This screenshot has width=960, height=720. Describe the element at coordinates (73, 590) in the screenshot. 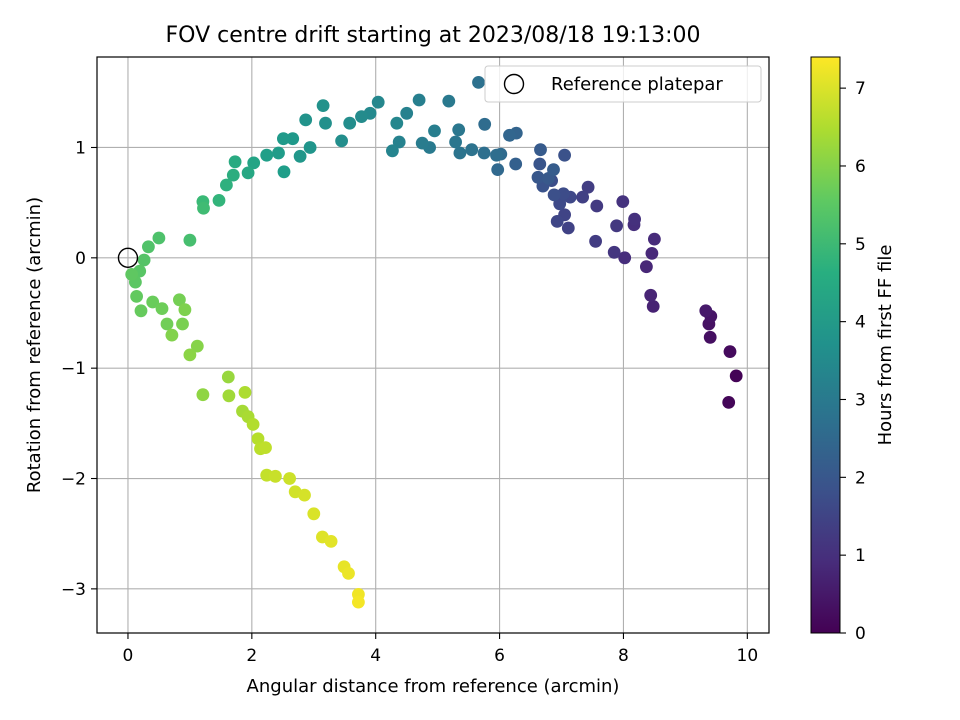

I see `y-tick-label: −3` at that location.